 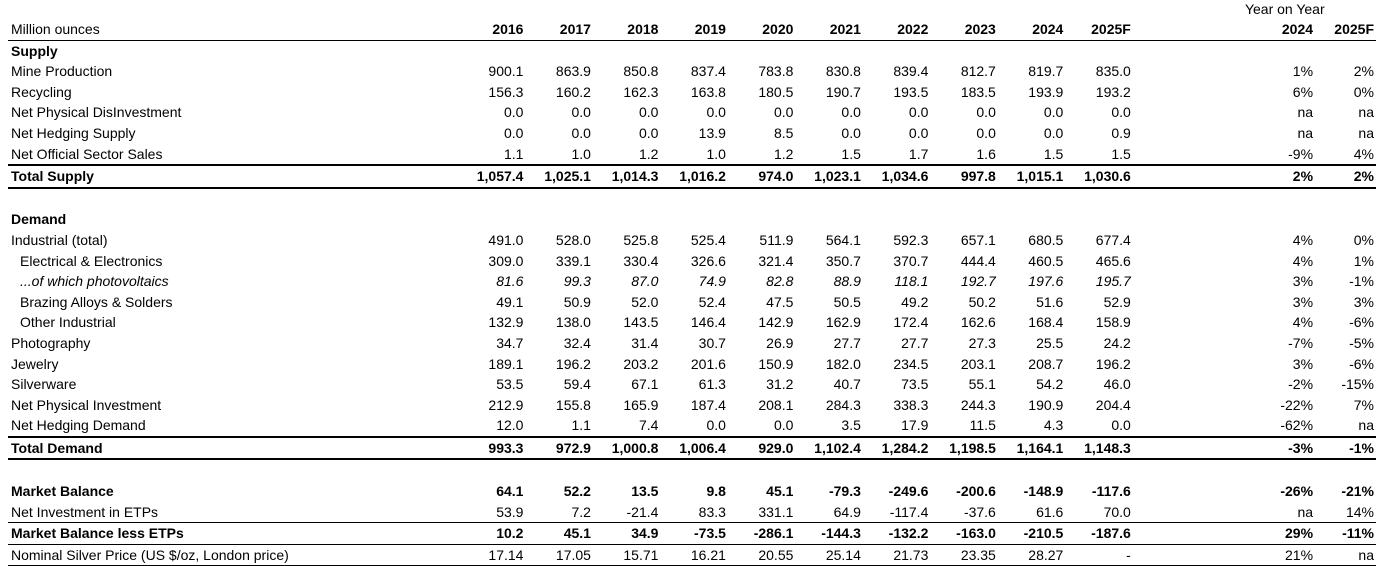 What do you see at coordinates (911, 281) in the screenshot?
I see `value-cell: 118.1` at bounding box center [911, 281].